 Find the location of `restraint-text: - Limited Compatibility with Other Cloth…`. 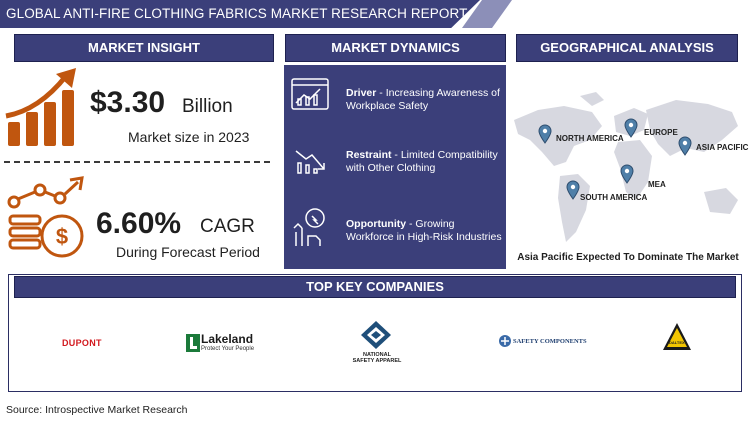

restraint-text: - Limited Compatibility with Other Cloth… is located at coordinates (422, 161).